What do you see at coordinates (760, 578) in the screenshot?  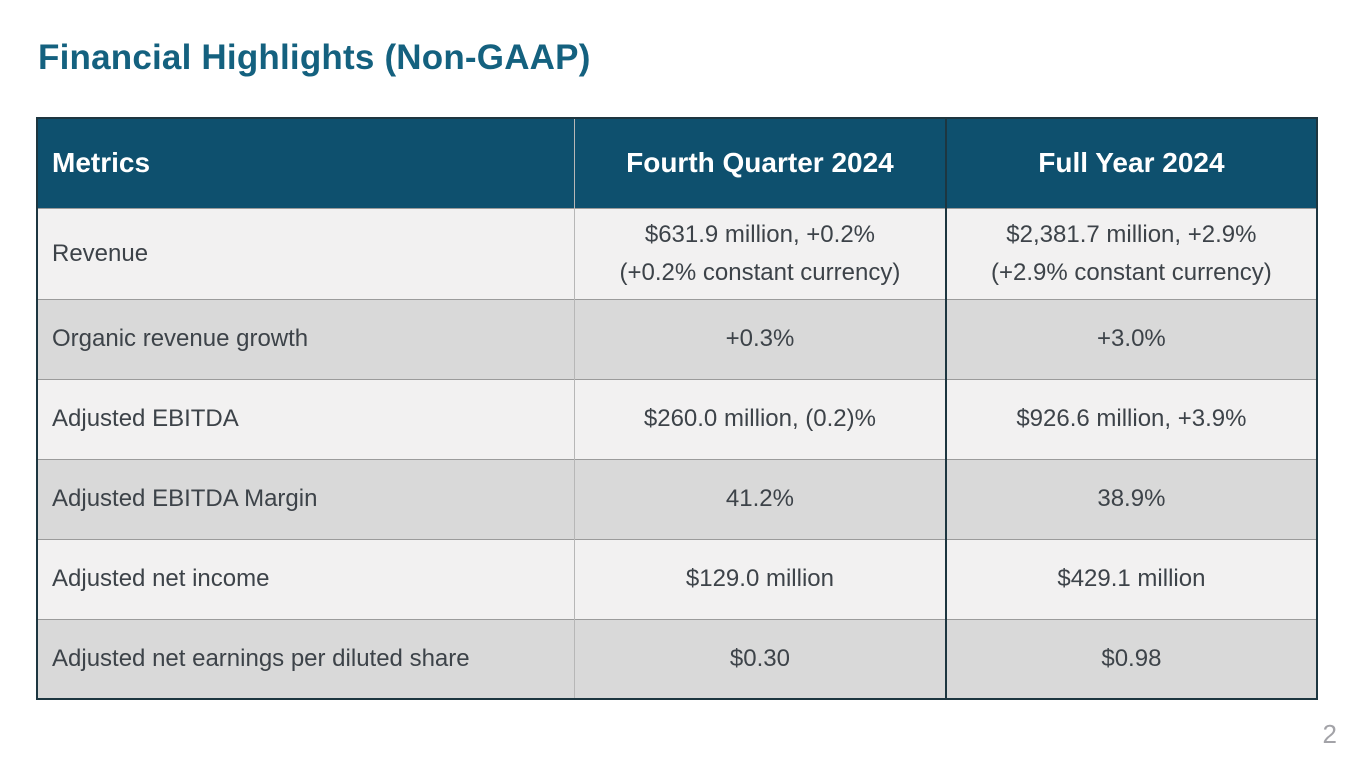 I see `q4-value: $129.0 million` at bounding box center [760, 578].